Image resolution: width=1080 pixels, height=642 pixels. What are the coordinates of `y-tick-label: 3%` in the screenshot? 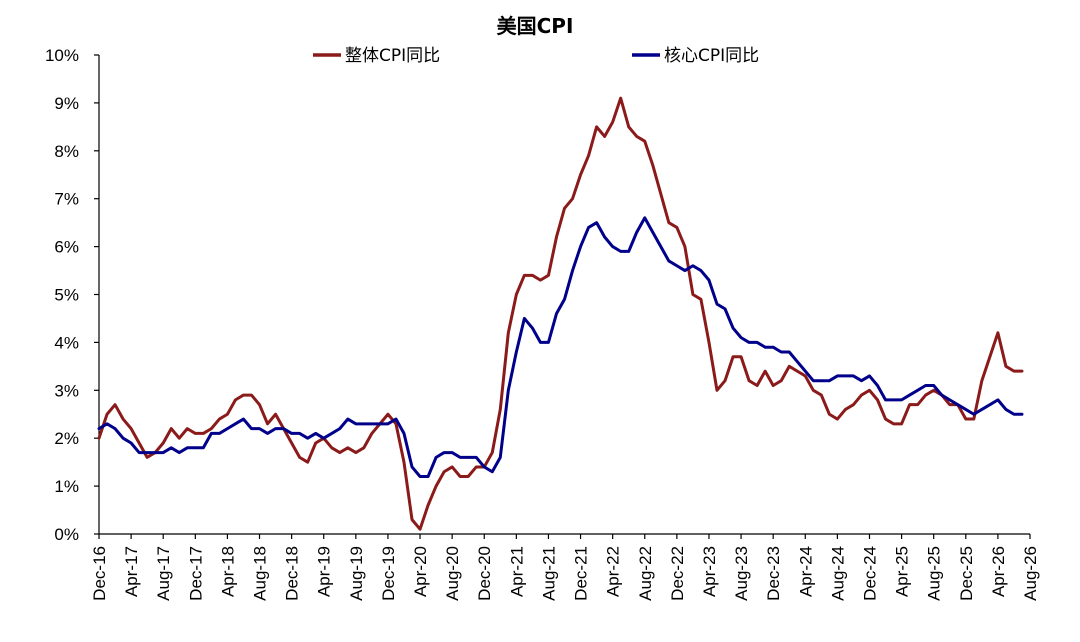 It's located at (66, 390).